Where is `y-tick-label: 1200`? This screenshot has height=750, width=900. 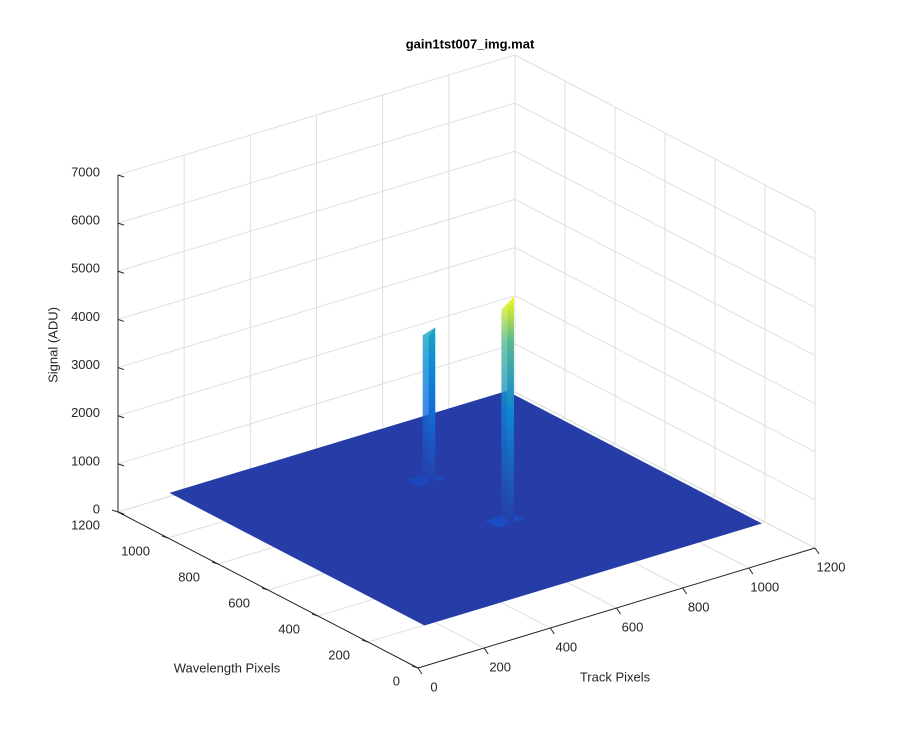 y-tick-label: 1200 is located at coordinates (85, 524).